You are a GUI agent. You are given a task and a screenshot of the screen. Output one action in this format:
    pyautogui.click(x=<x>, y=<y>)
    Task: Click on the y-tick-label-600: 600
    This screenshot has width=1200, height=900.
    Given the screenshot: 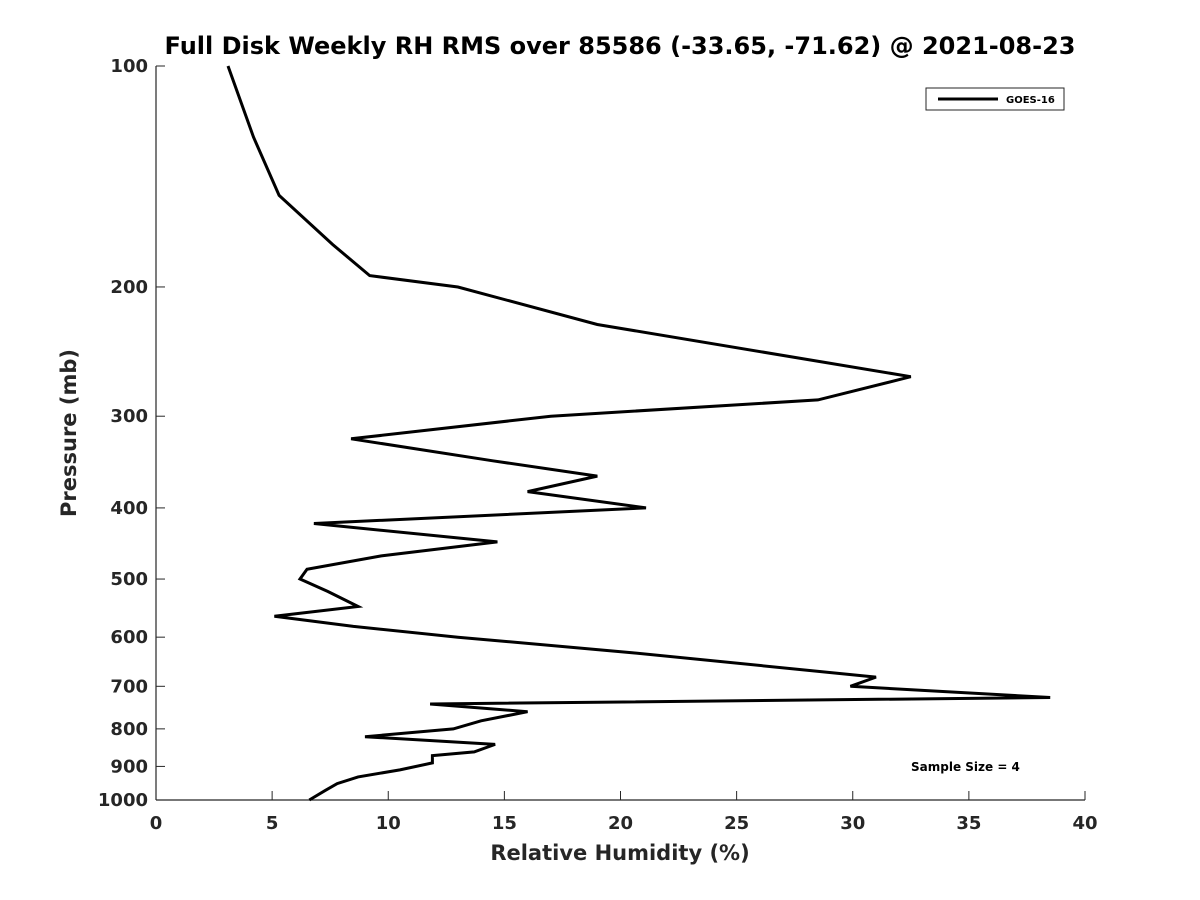 What is the action you would take?
    pyautogui.click(x=129, y=637)
    